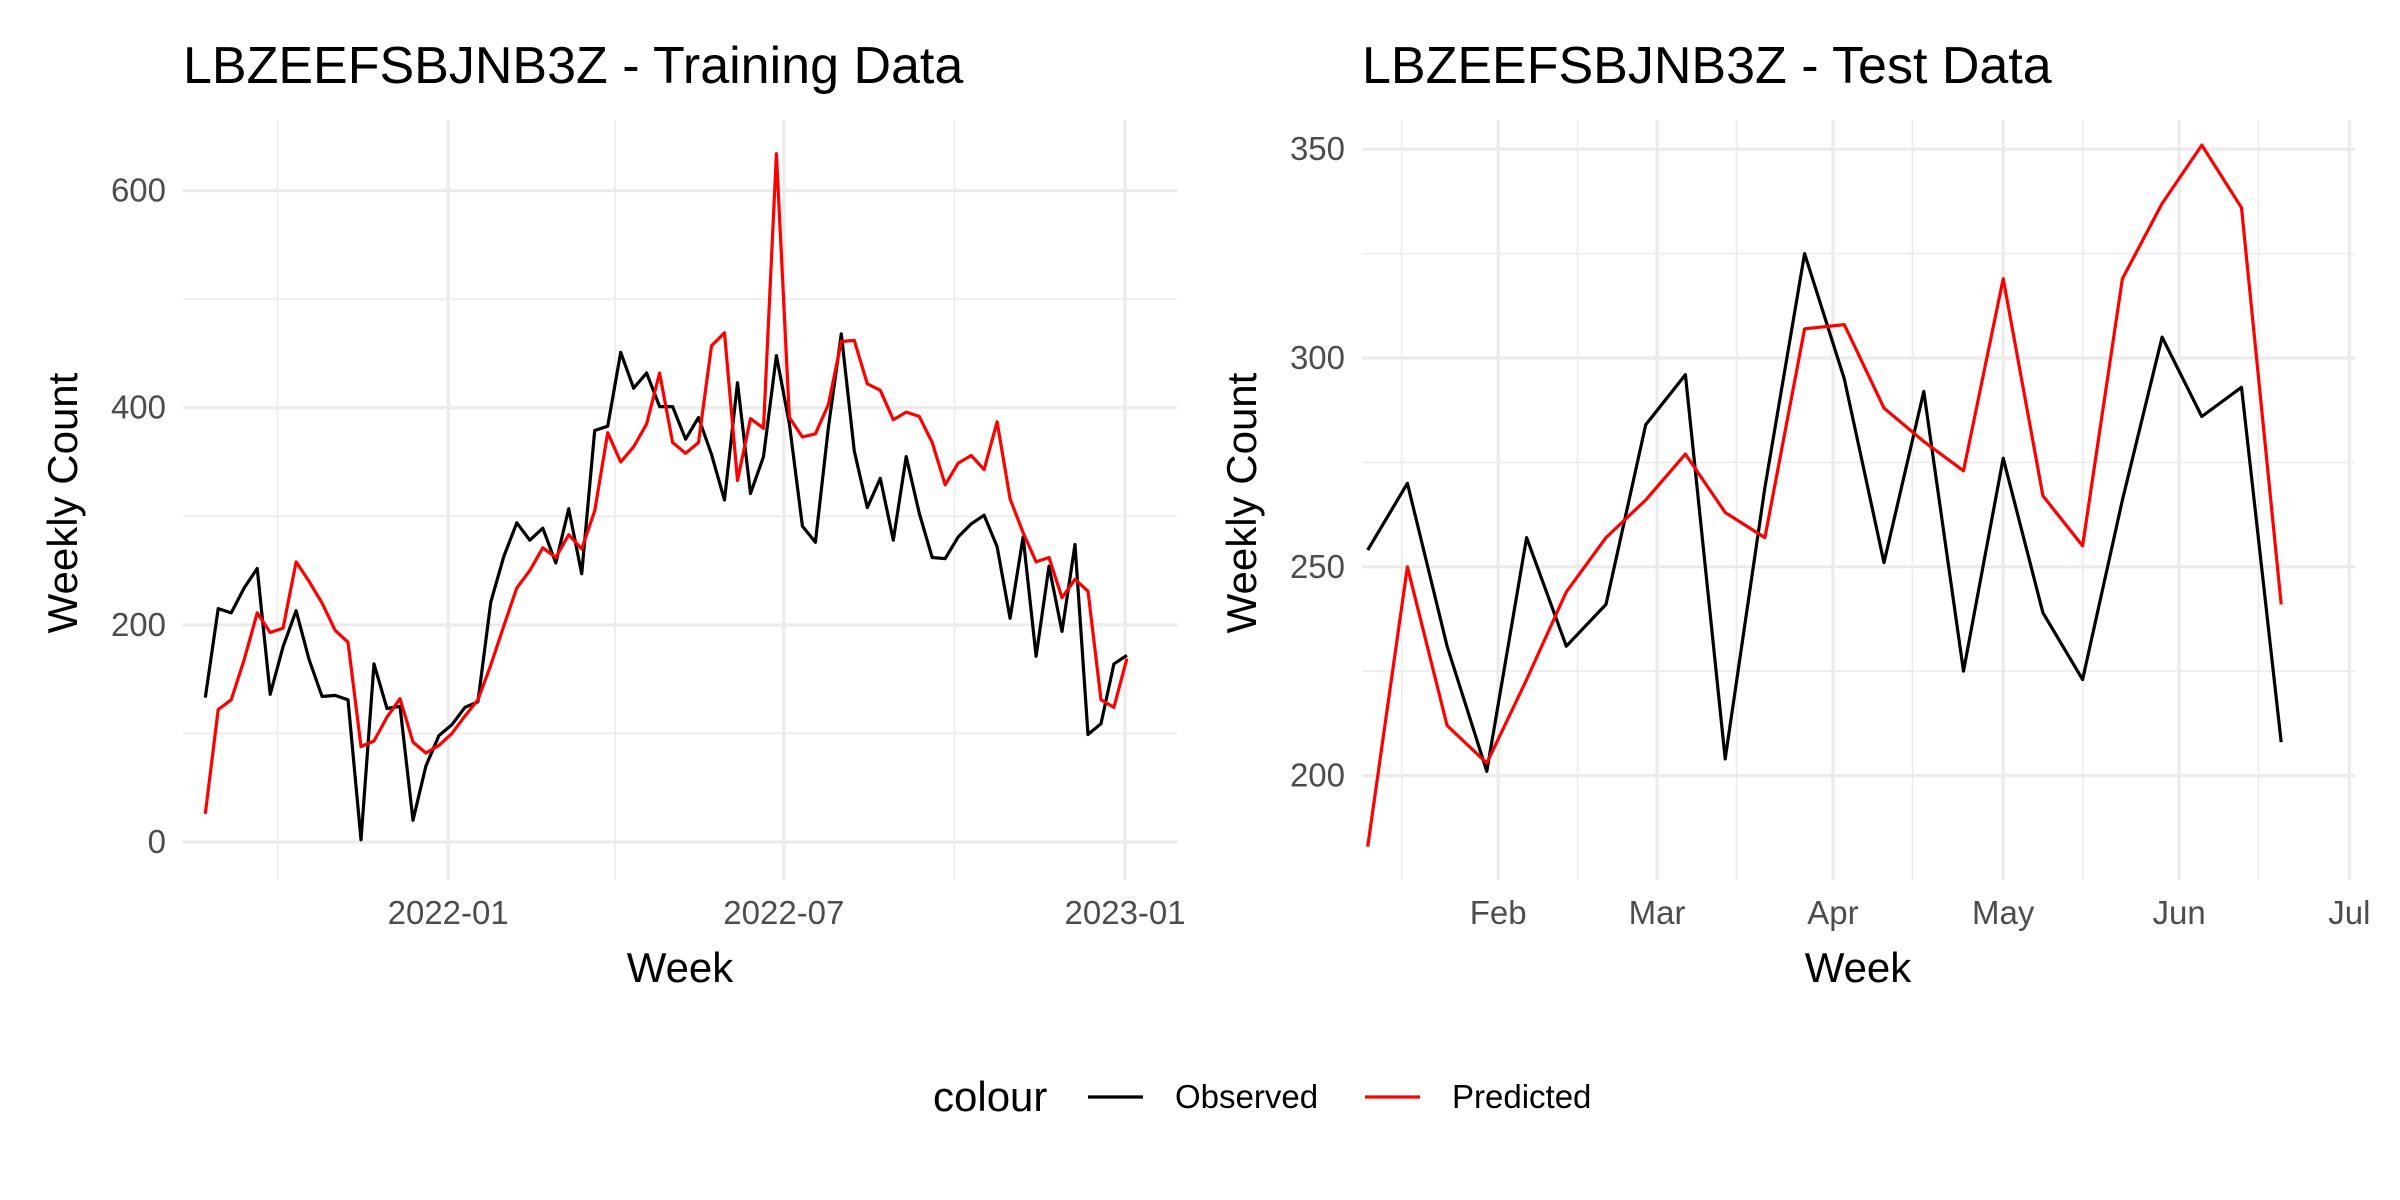 The height and width of the screenshot is (1200, 2400). Describe the element at coordinates (1707, 66) in the screenshot. I see `panel-title: LBZEEFSBJNB3Z - Test Data` at that location.